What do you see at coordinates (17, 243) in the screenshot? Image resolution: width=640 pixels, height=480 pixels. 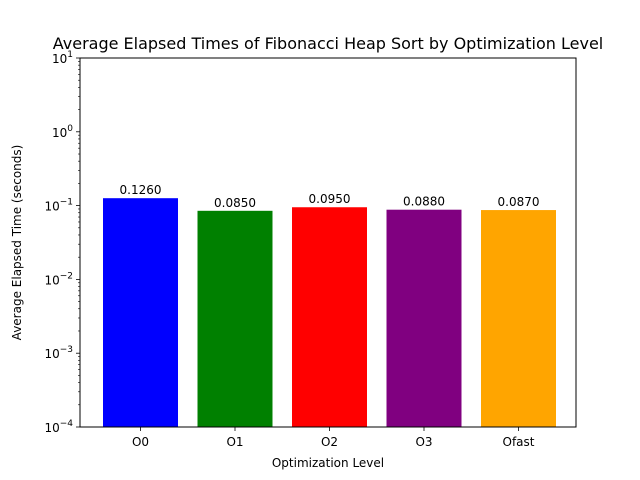 I see `y-axis-label: Average Elapsed Time (seconds)` at bounding box center [17, 243].